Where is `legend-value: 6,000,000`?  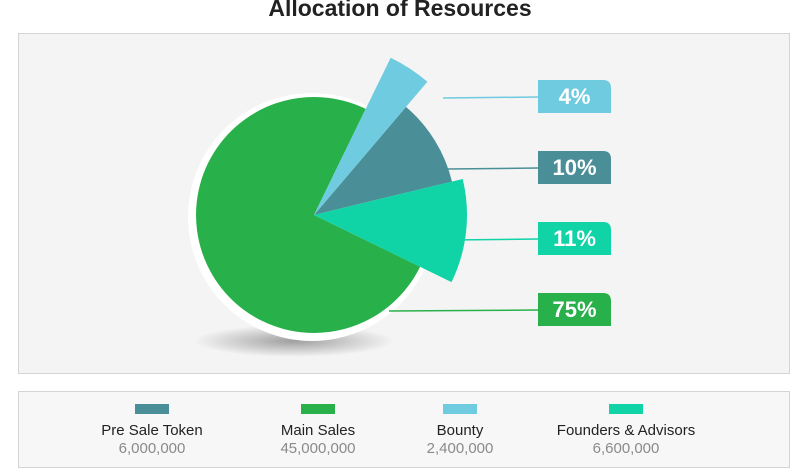 legend-value: 6,000,000 is located at coordinates (152, 448).